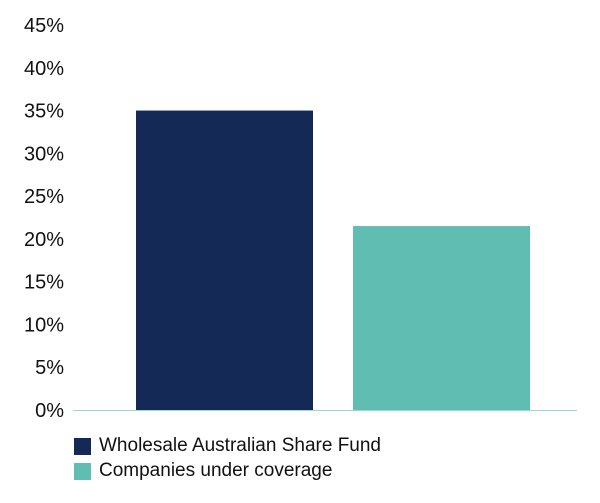  I want to click on y-tick-label: 20%, so click(44, 240).